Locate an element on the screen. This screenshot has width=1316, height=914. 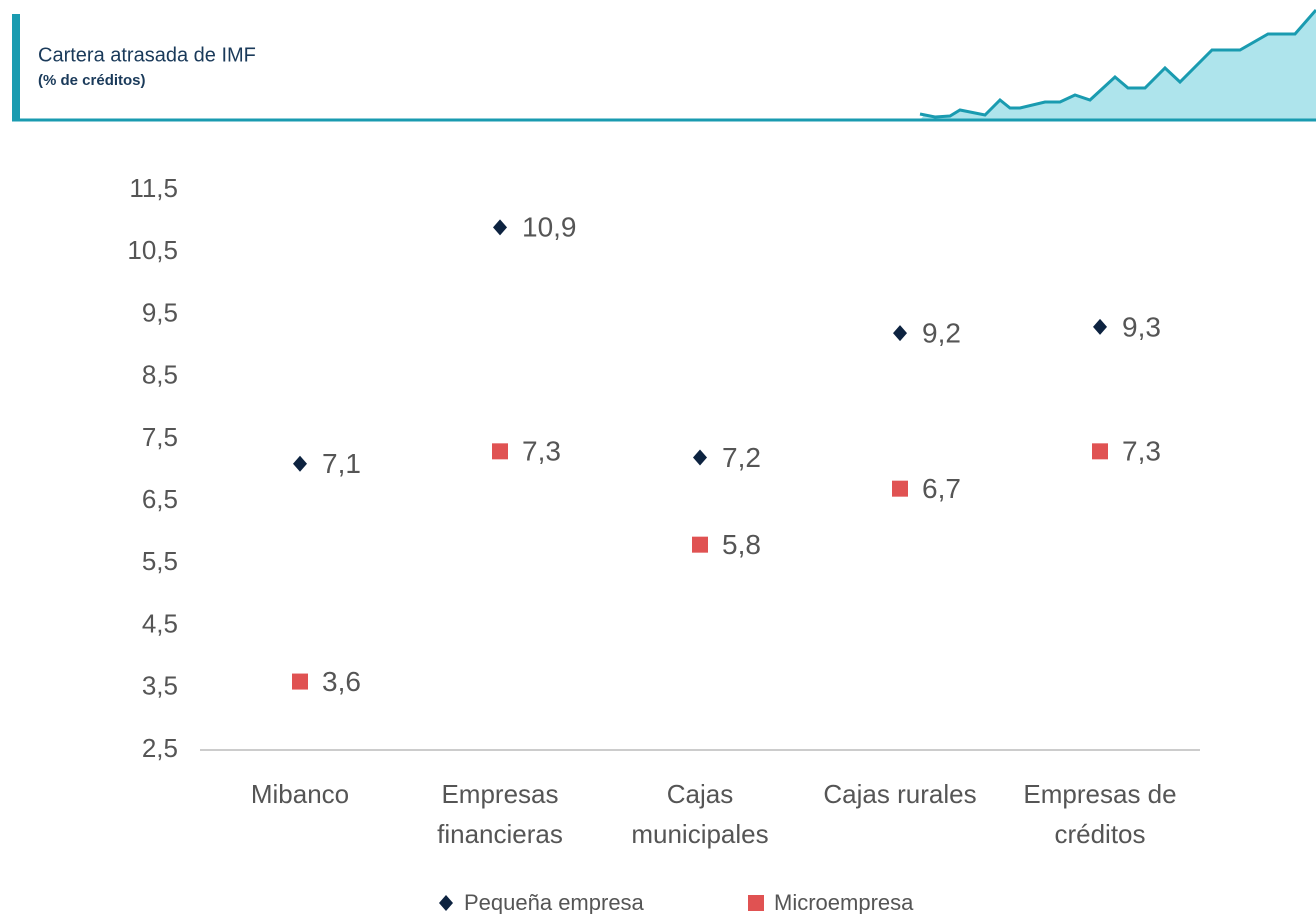
data-label: 7,2 is located at coordinates (741, 457).